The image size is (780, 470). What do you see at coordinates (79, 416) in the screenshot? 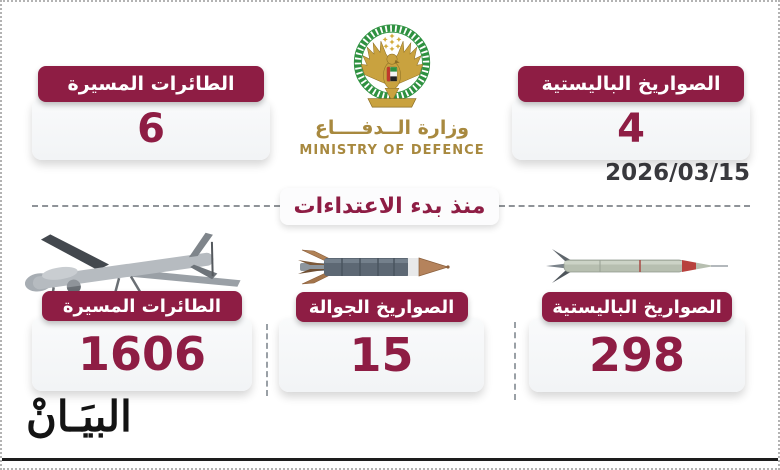
I see `albayan-logo: البيَـانْ` at bounding box center [79, 416].